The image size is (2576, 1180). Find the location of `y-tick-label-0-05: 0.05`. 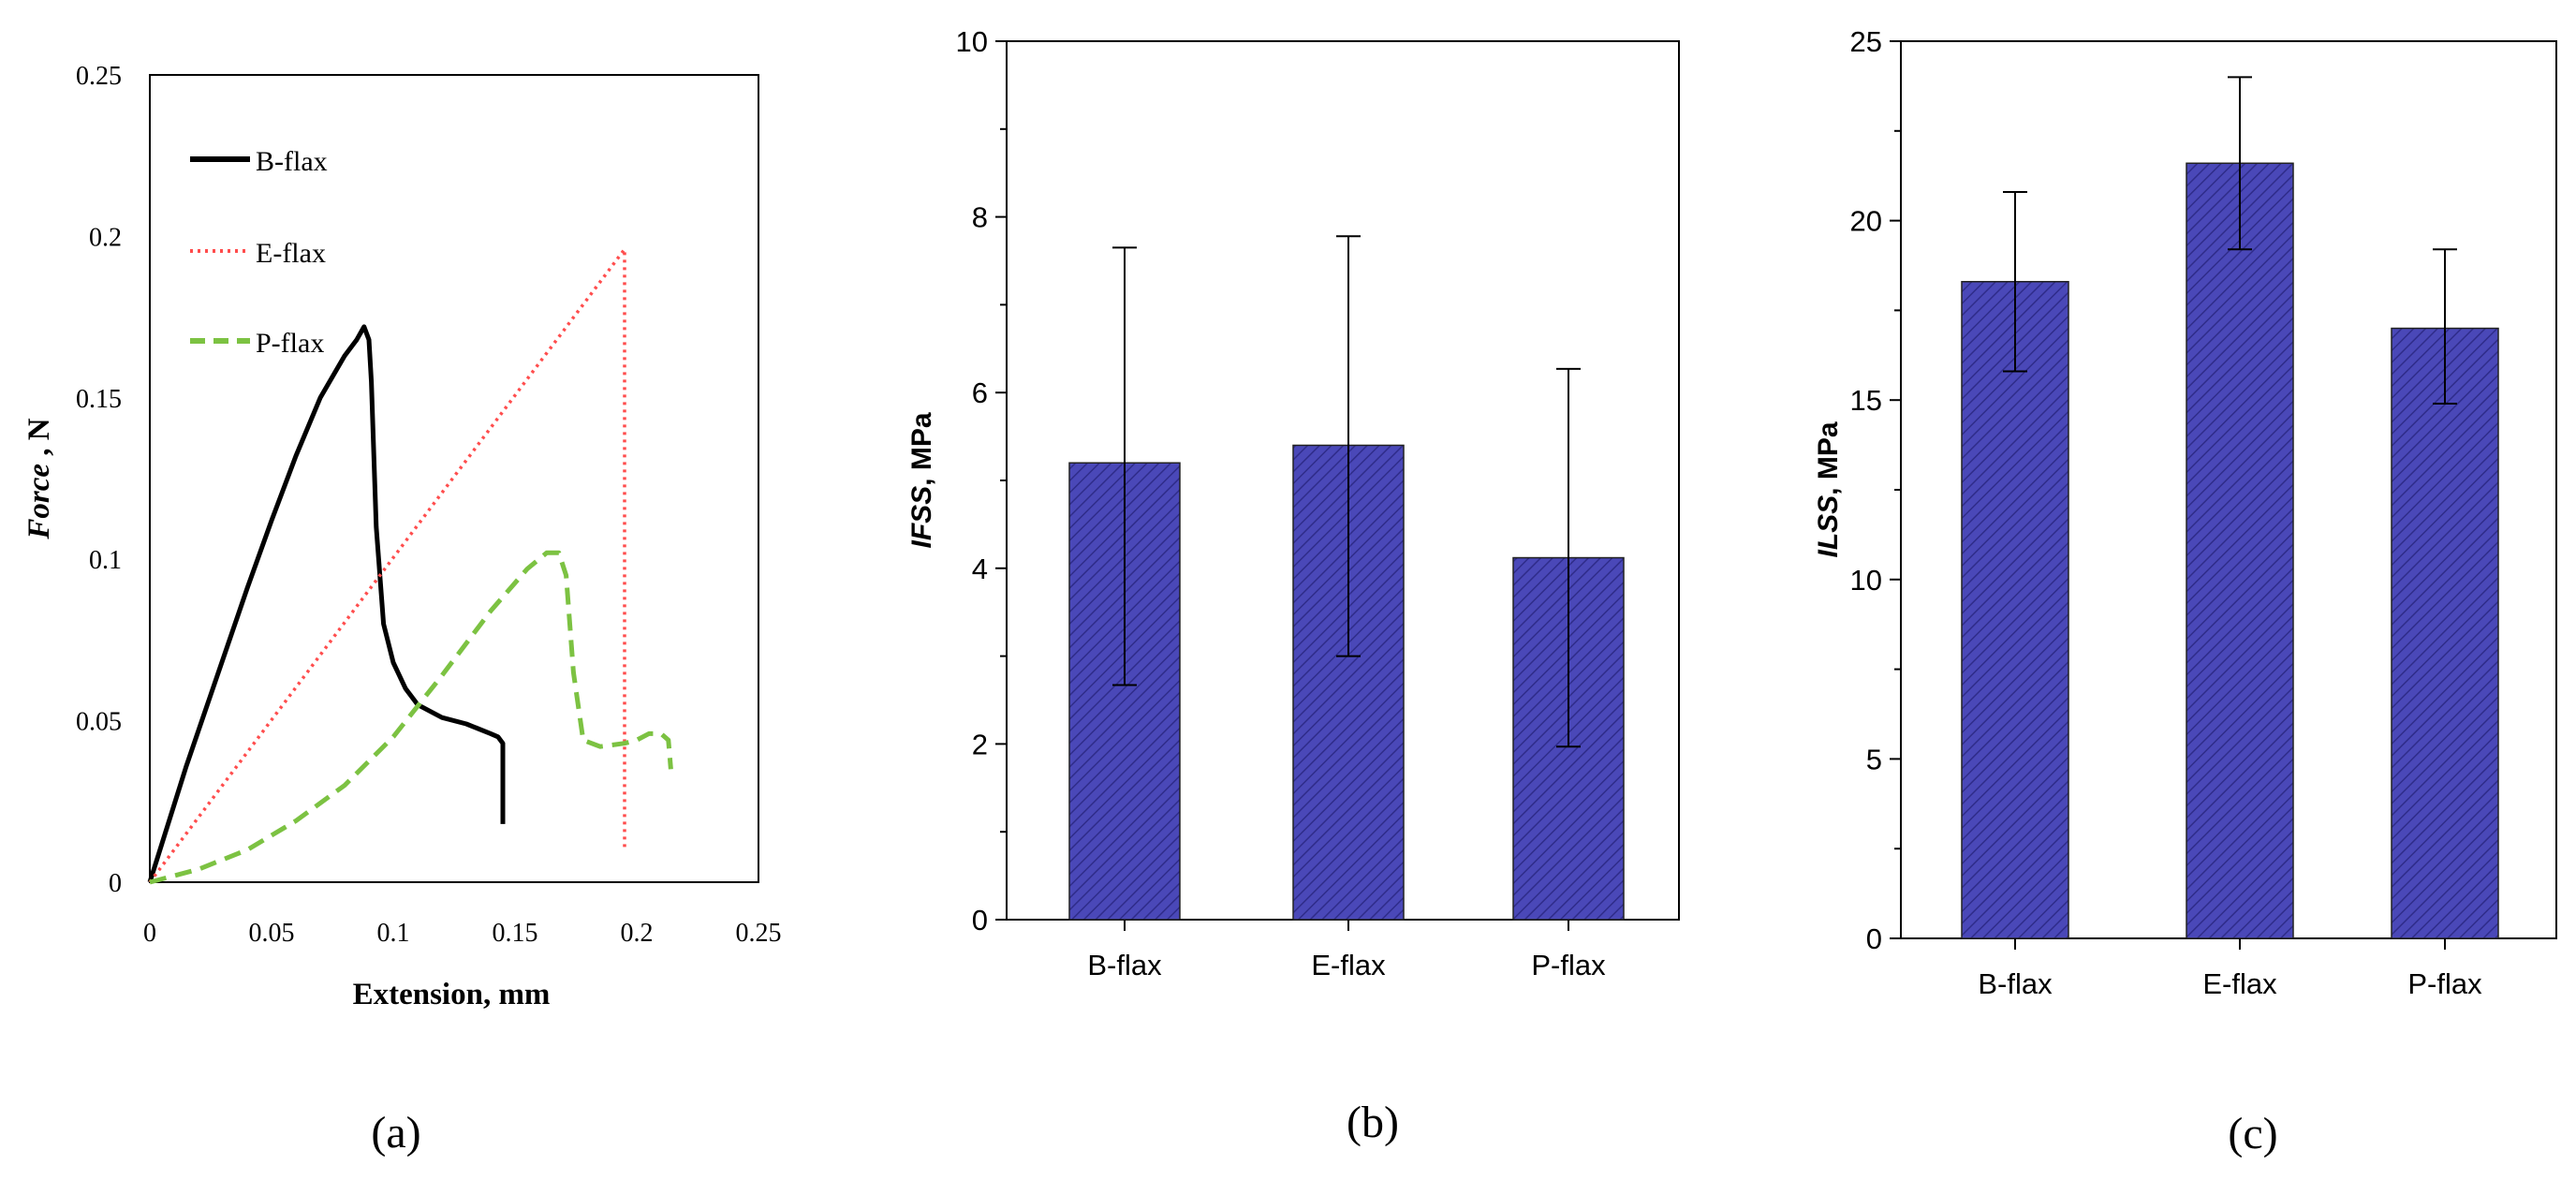

y-tick-label-0-05: 0.05 is located at coordinates (99, 722).